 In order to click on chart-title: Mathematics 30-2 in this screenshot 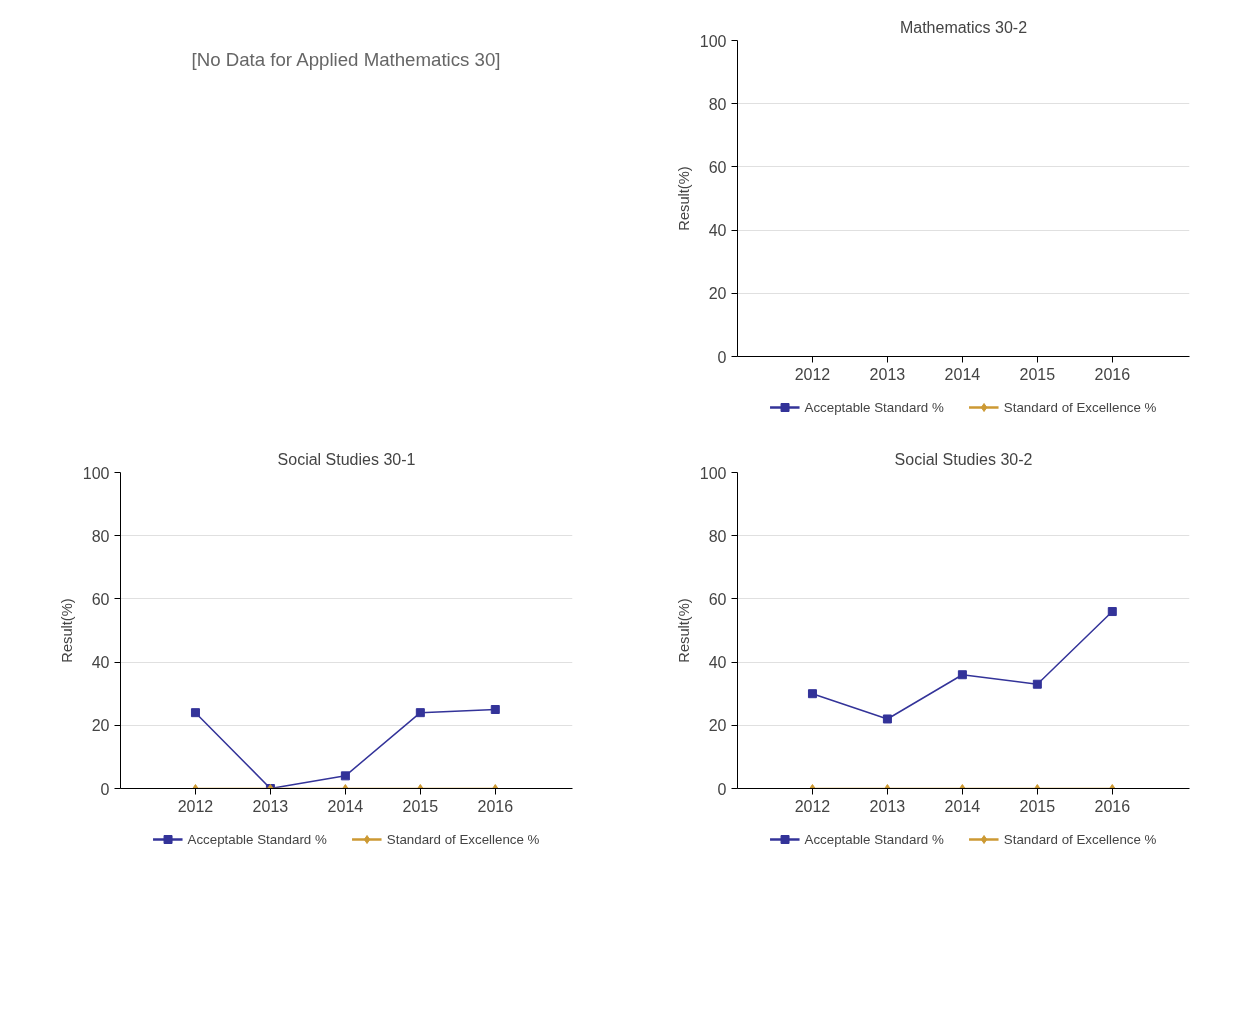, I will do `click(963, 27)`.